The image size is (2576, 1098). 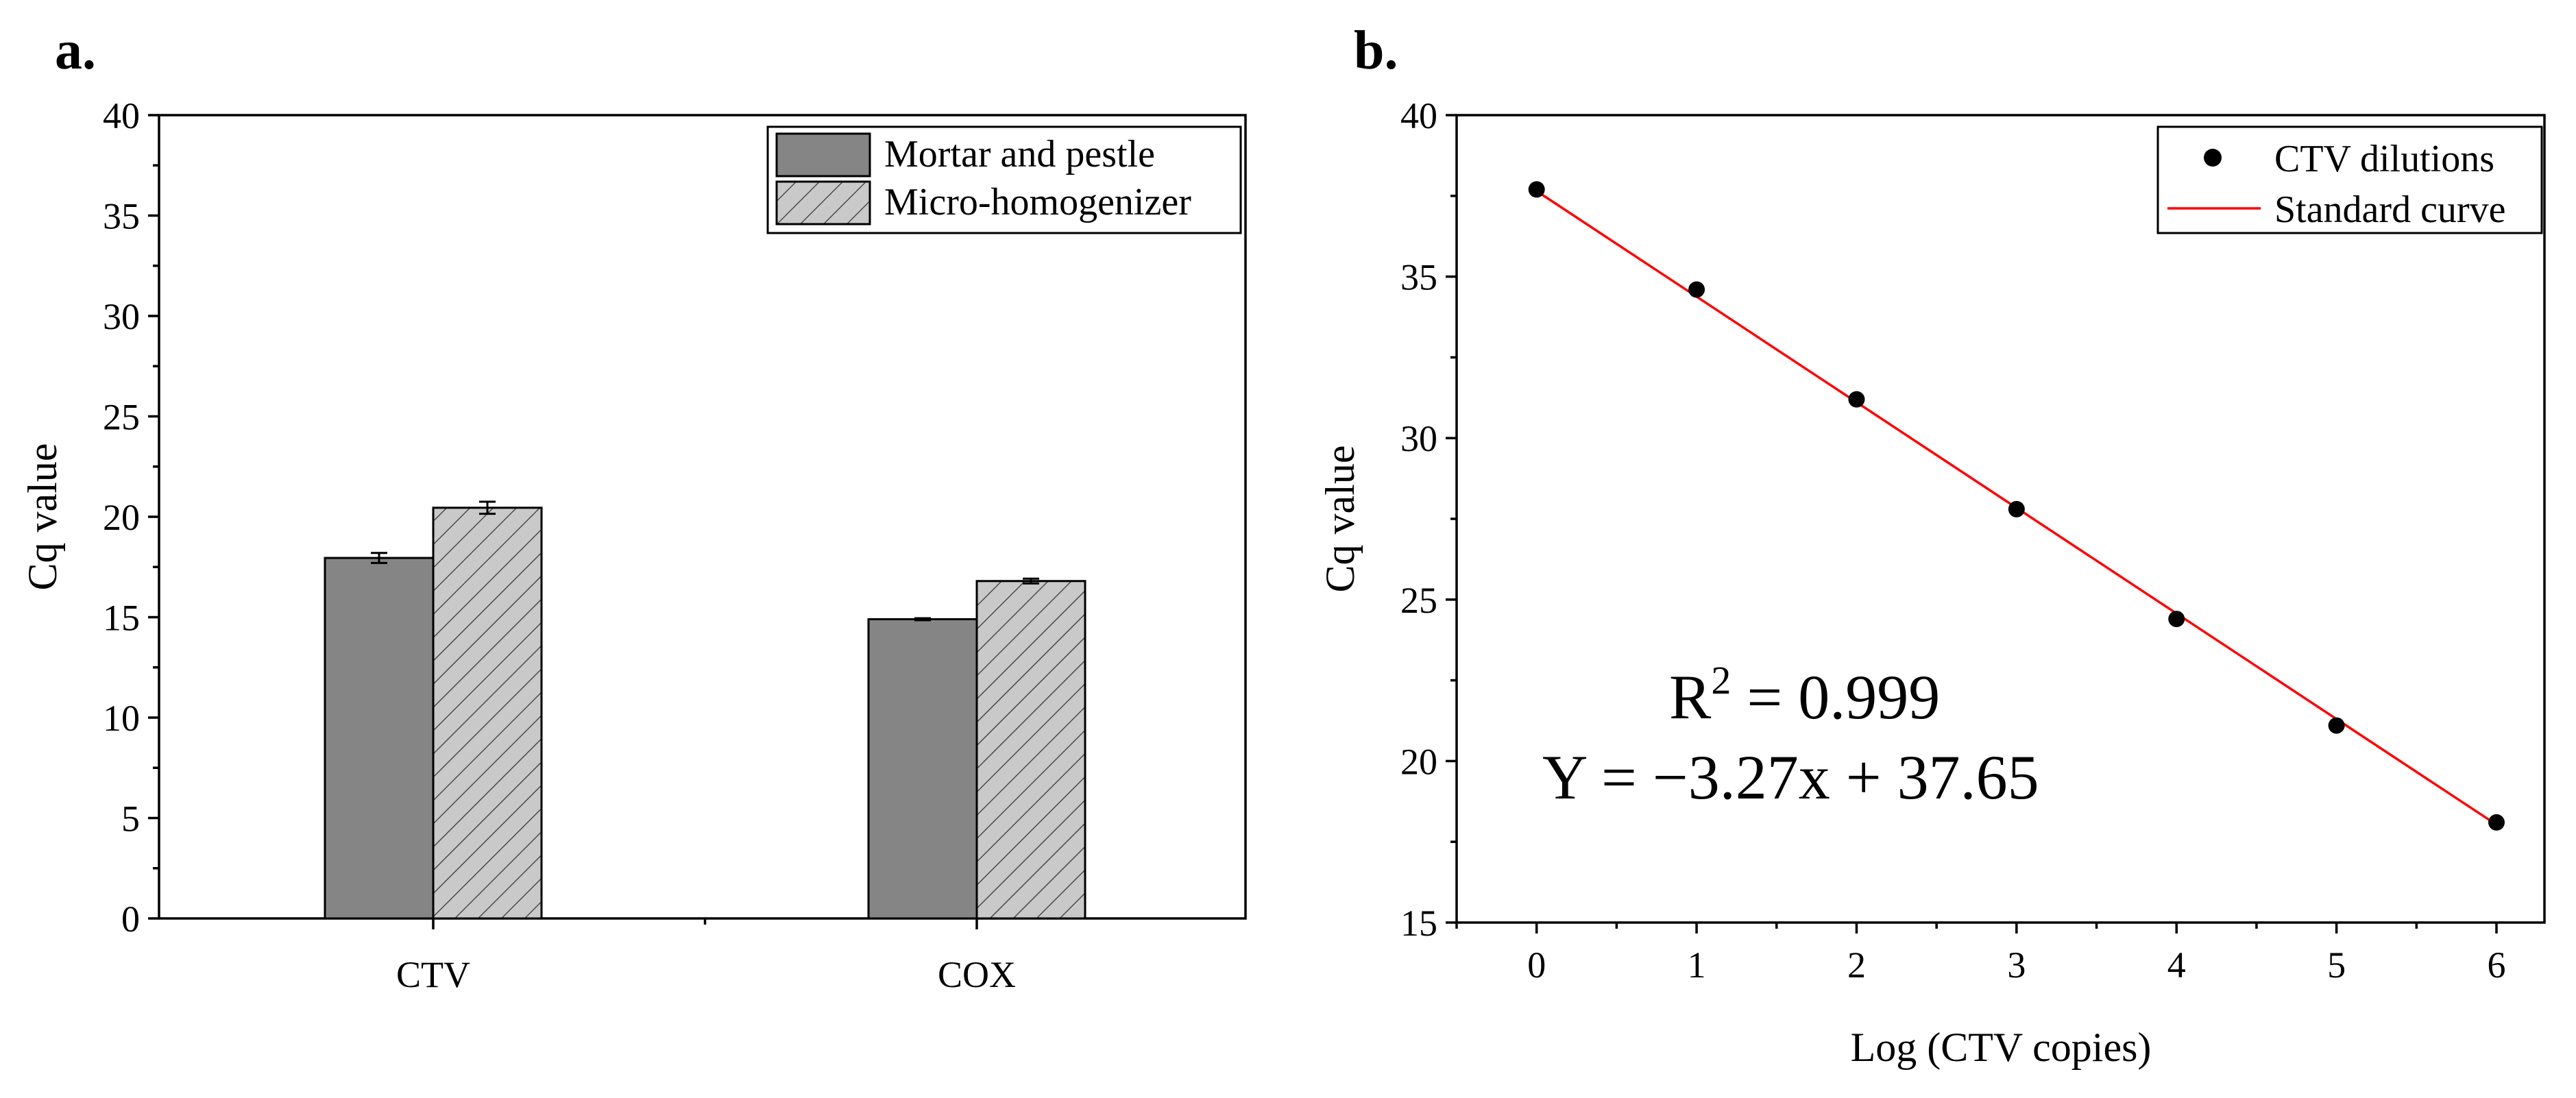 What do you see at coordinates (433, 974) in the screenshot?
I see `x-category-label: CTV` at bounding box center [433, 974].